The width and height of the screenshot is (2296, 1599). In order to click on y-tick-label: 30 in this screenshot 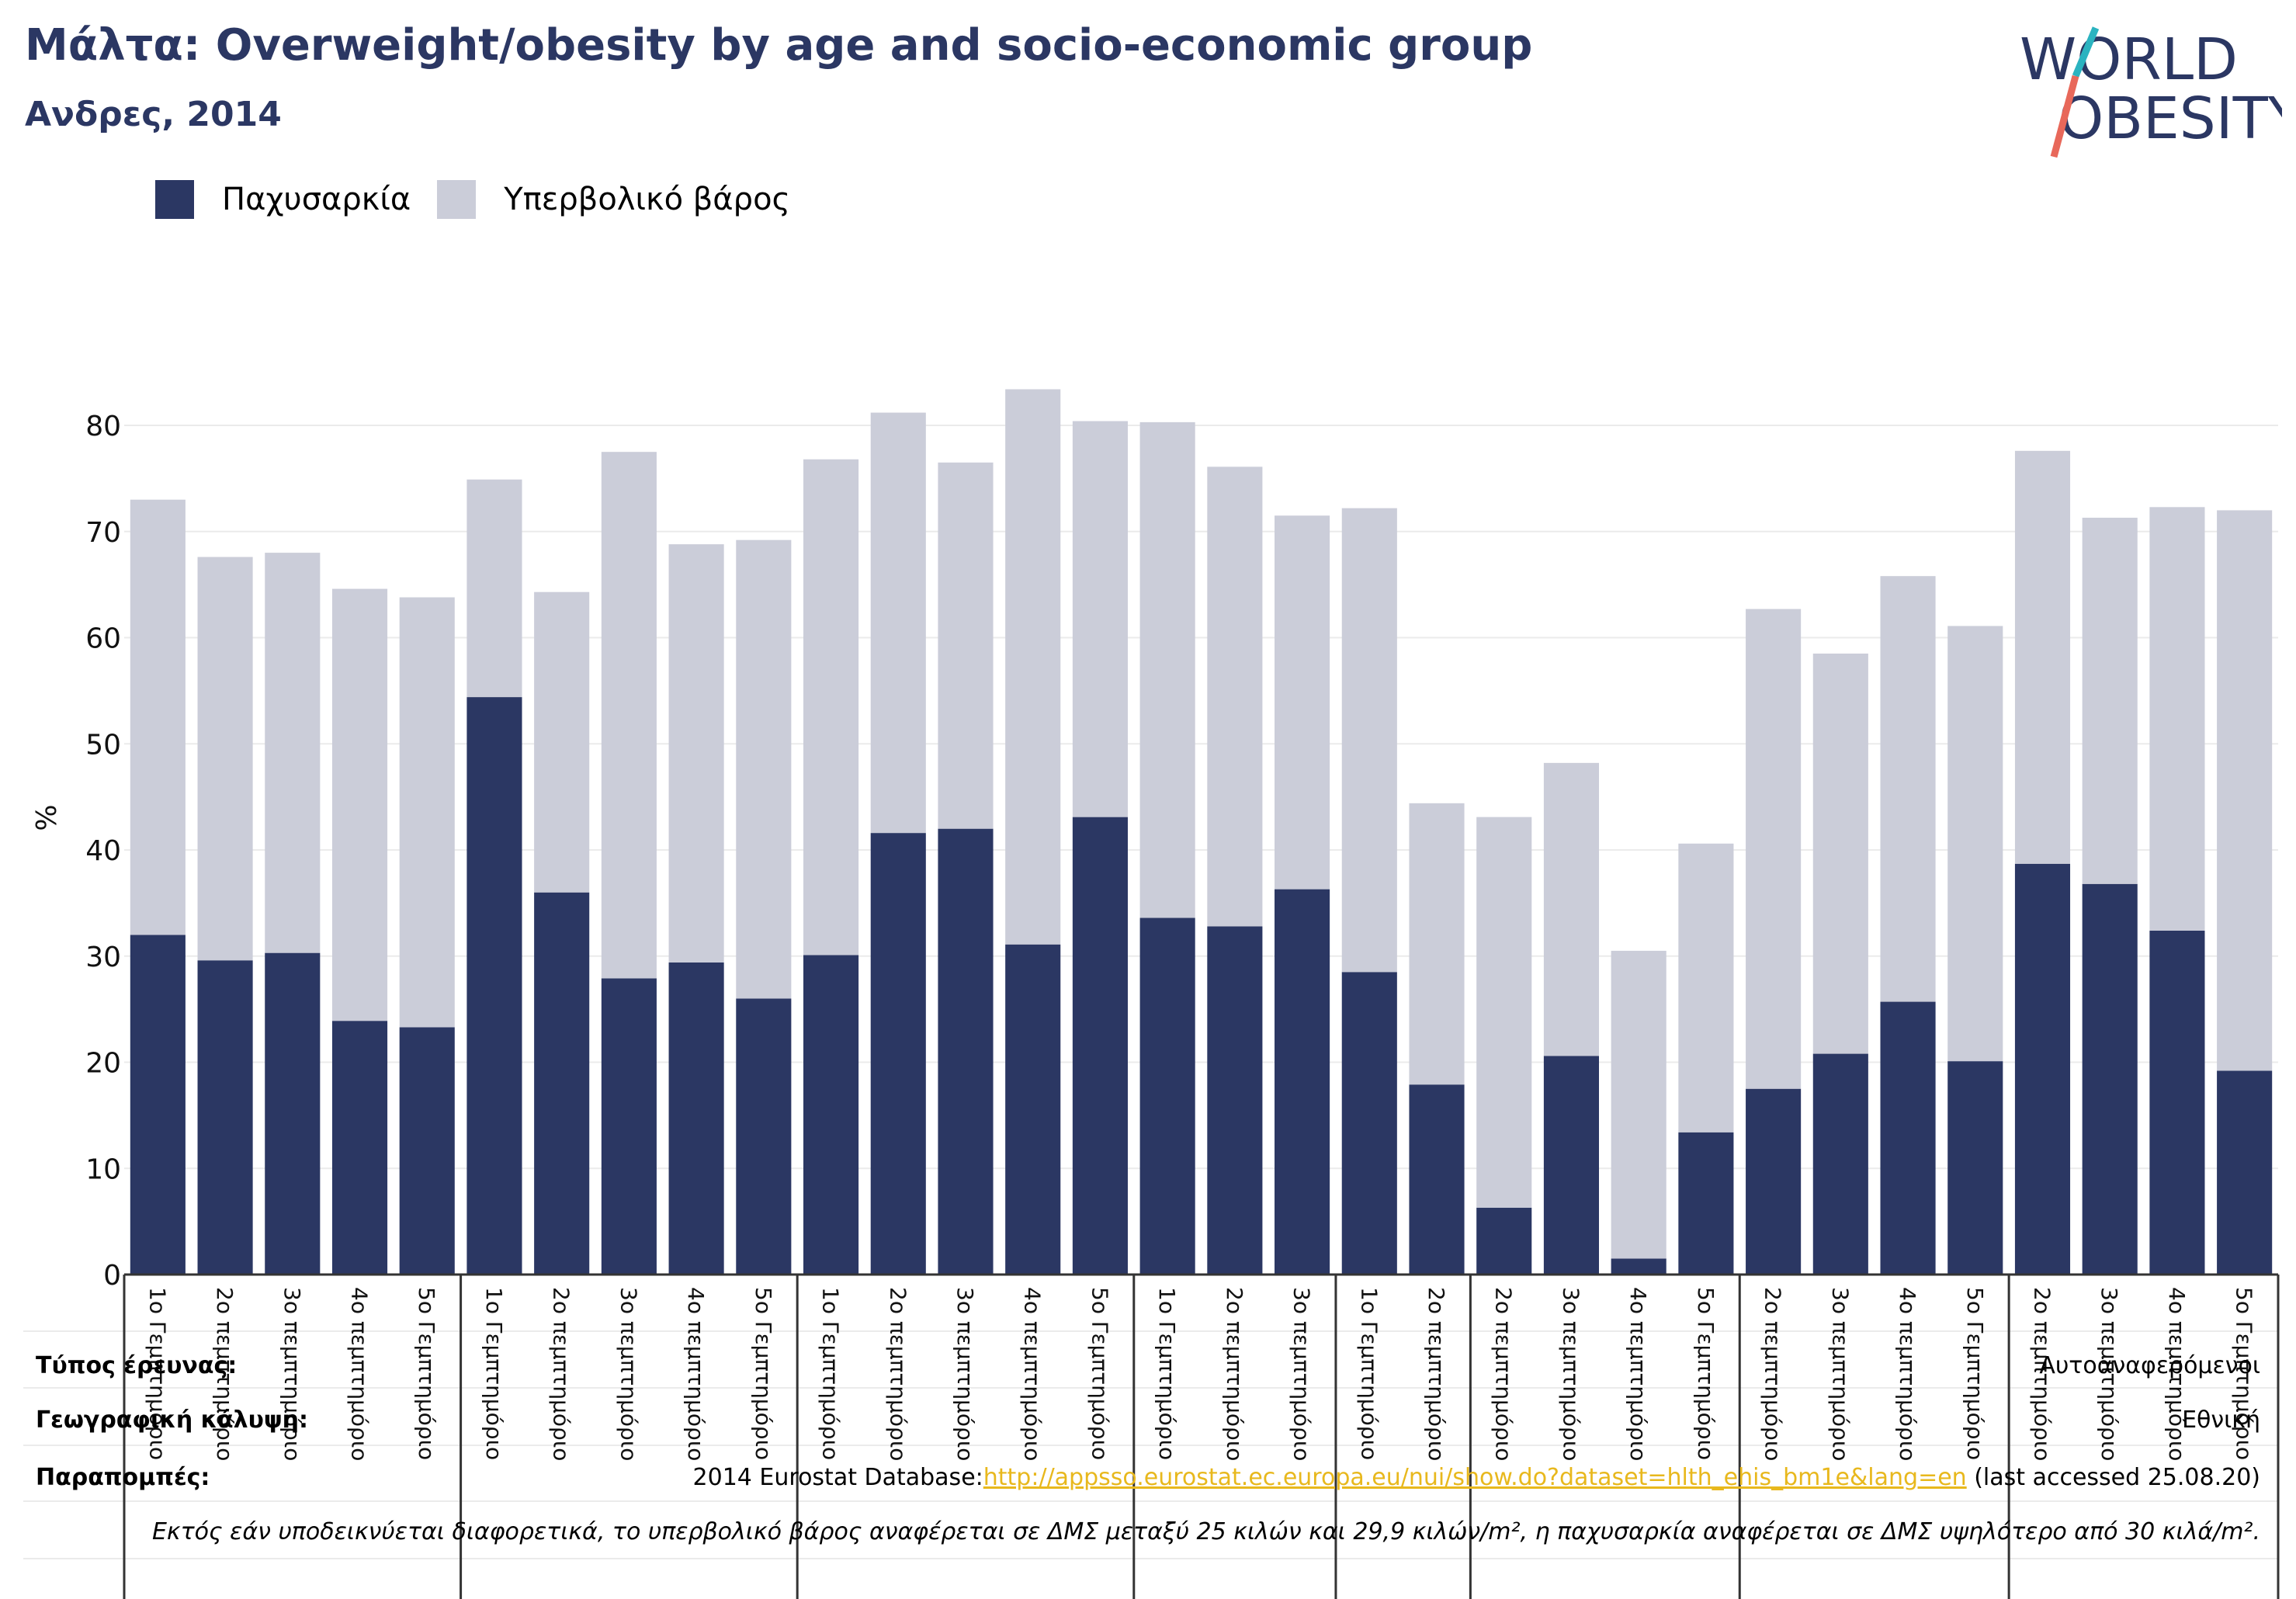, I will do `click(103, 957)`.